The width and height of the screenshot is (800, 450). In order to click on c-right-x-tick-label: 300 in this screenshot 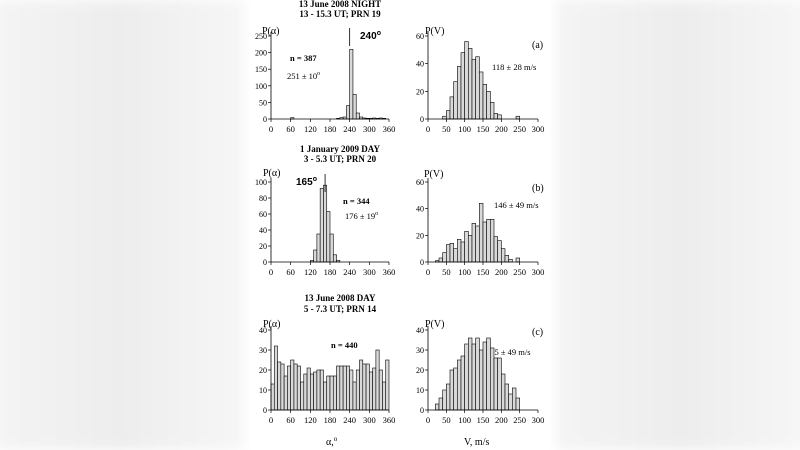, I will do `click(538, 420)`.